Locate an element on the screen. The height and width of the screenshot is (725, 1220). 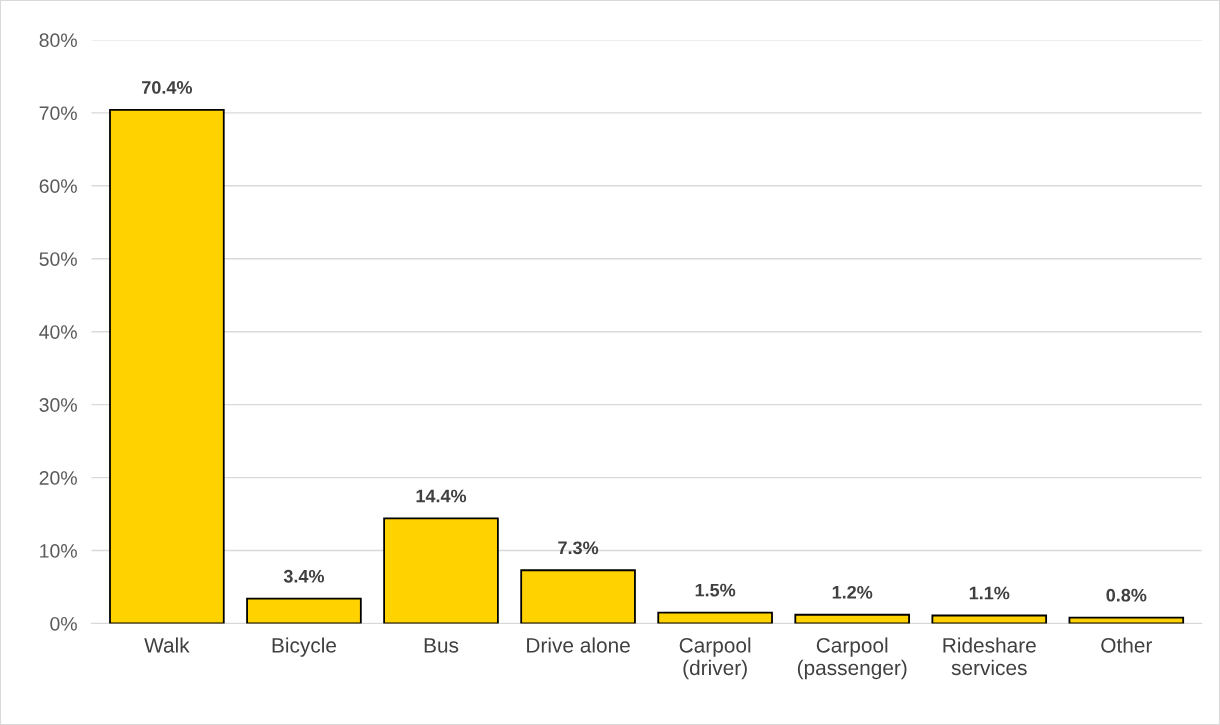
x-tick-label: Walk is located at coordinates (167, 645).